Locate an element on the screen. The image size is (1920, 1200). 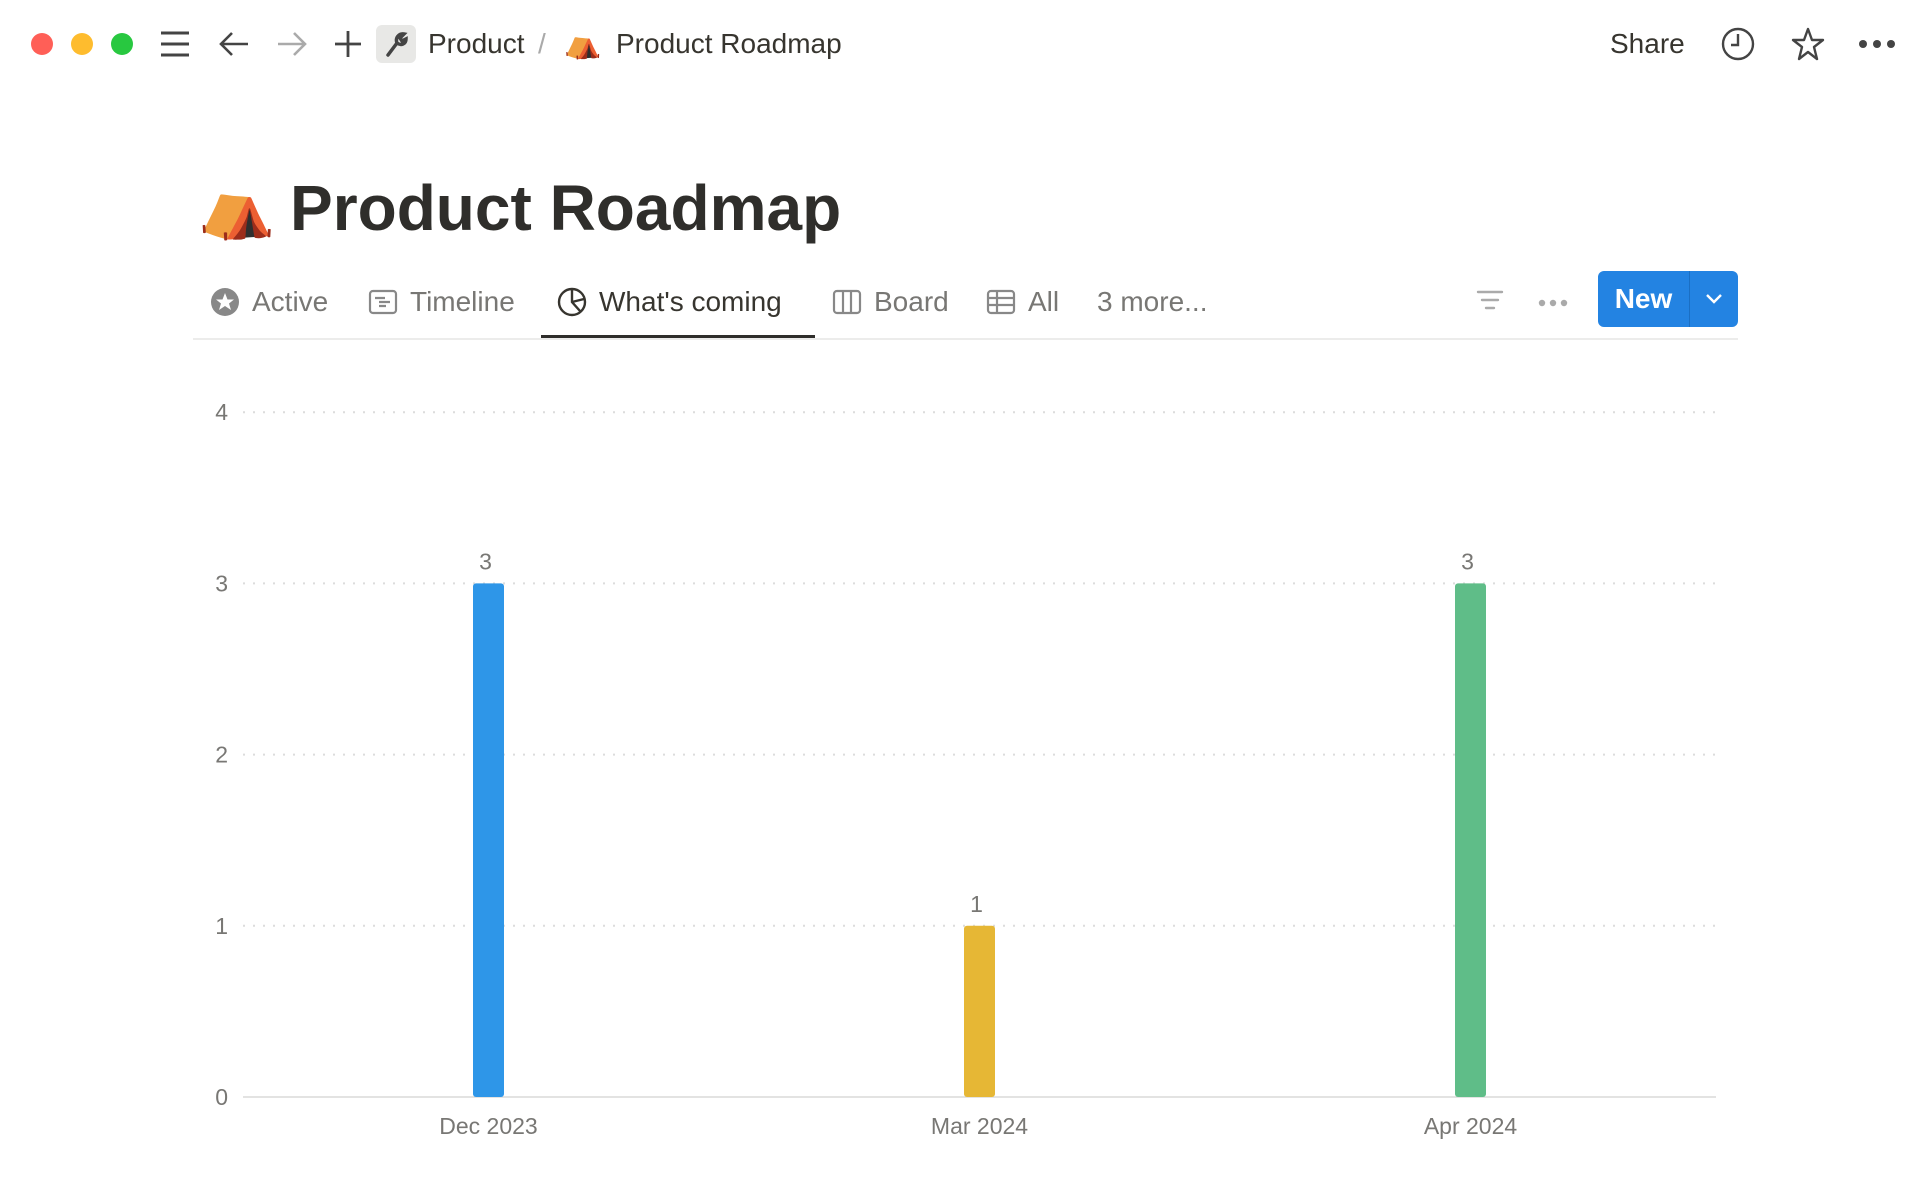
tab-board: Board is located at coordinates (890, 302).